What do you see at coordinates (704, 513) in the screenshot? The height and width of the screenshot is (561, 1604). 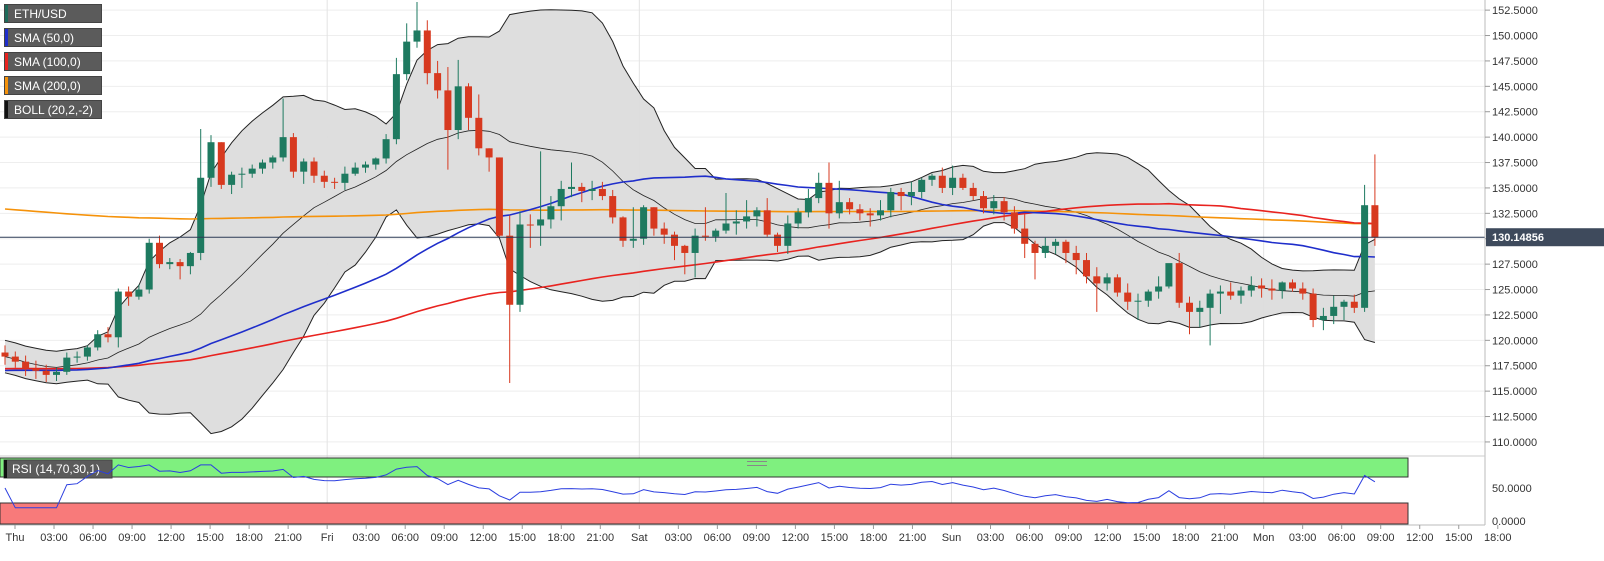 I see `rsi-oversold-zone` at bounding box center [704, 513].